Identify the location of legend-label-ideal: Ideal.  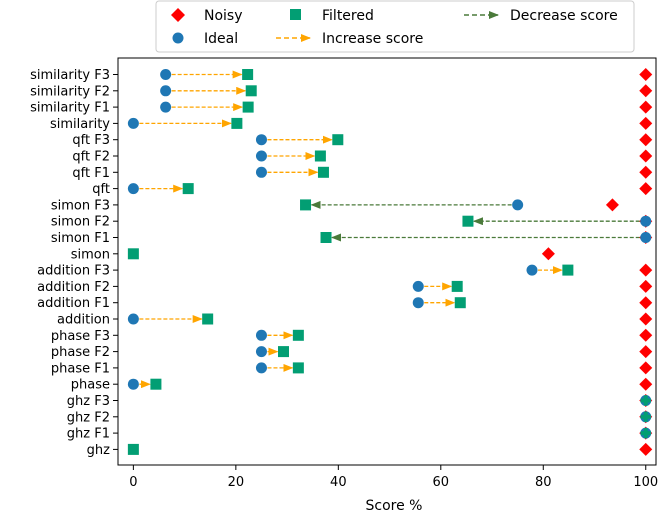
(221, 39).